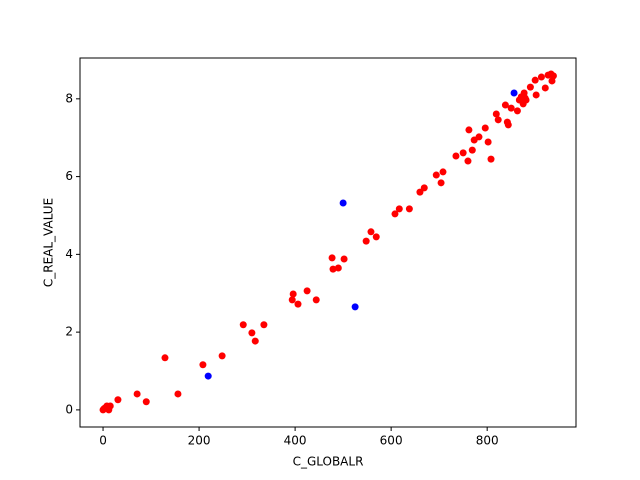 This screenshot has height=480, width=640. I want to click on y-tick-label: 0, so click(69, 409).